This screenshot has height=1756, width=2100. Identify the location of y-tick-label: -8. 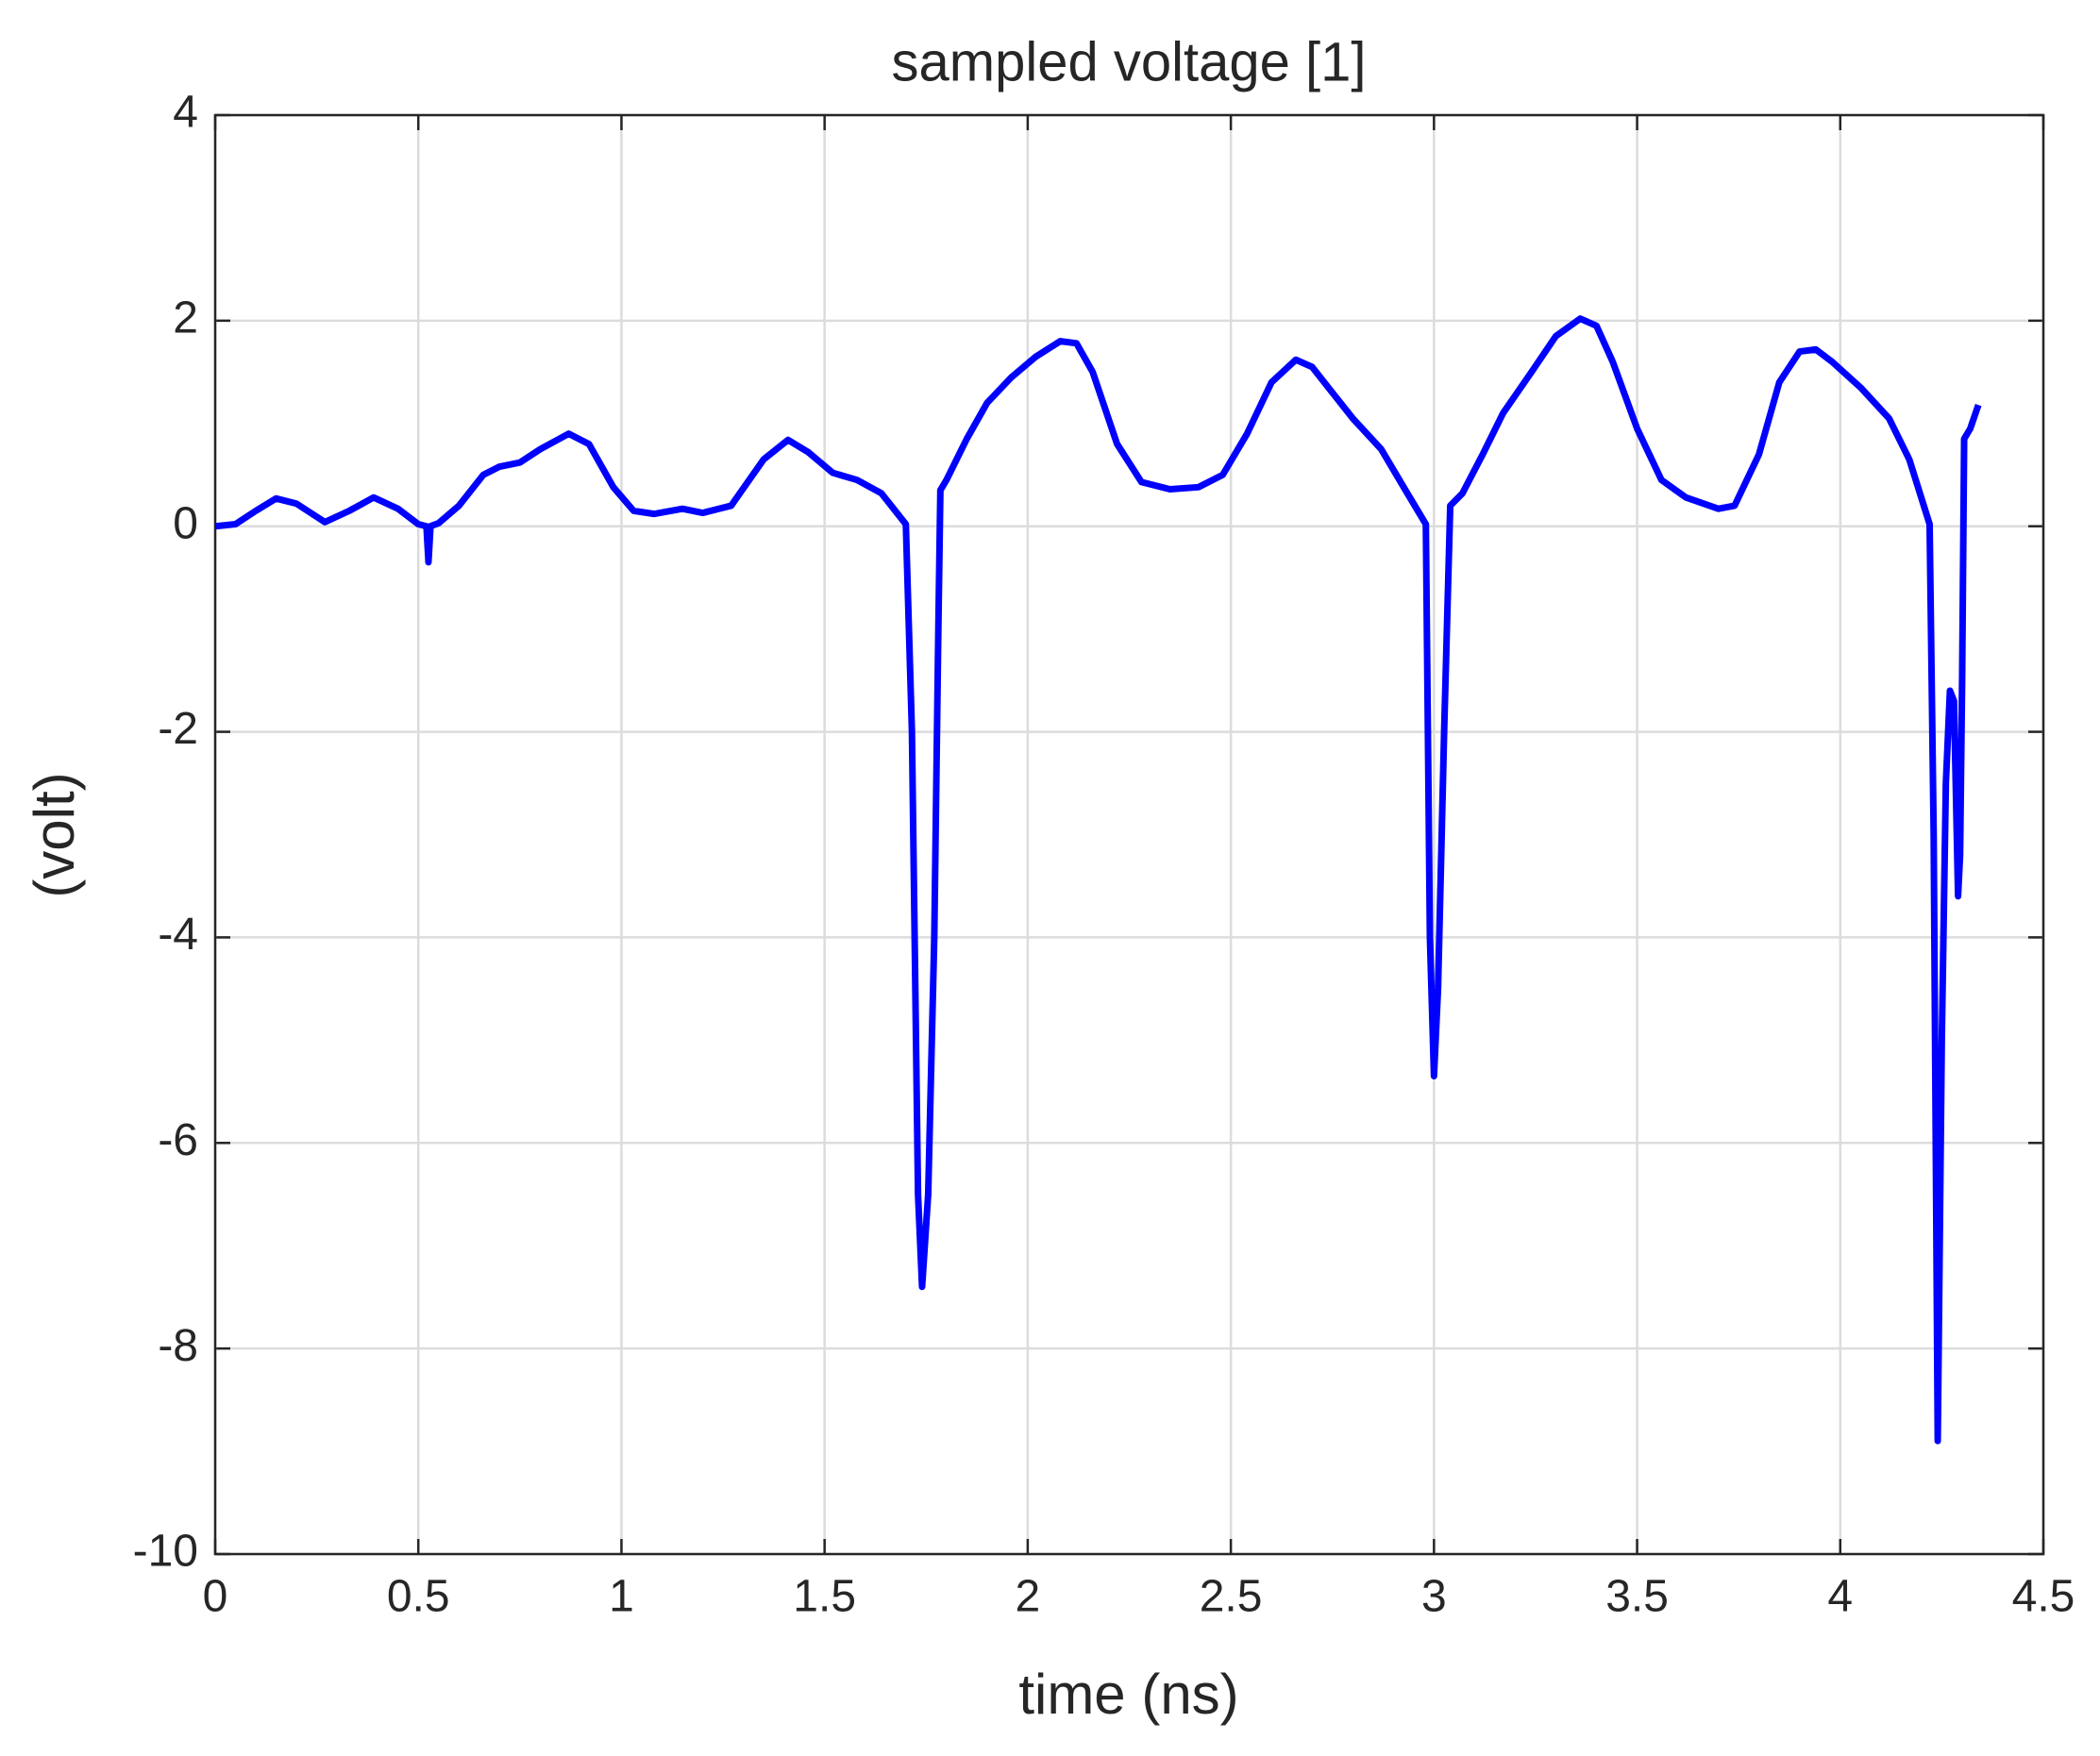
(178, 1346).